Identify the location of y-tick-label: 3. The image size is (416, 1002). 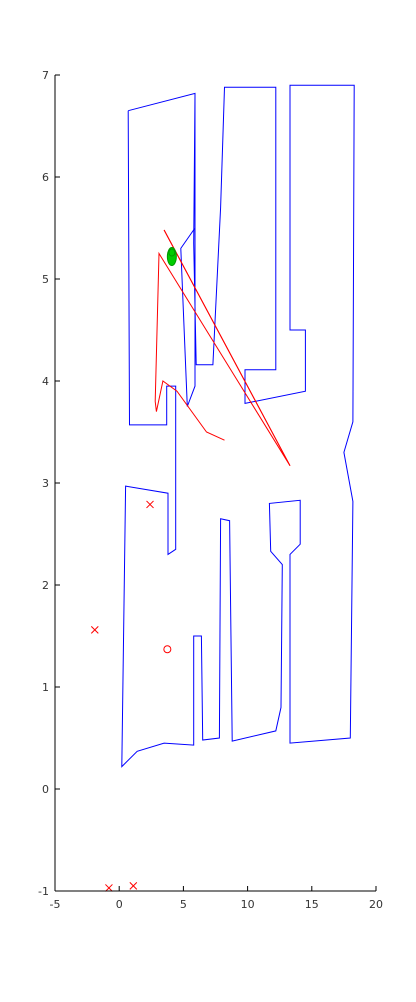
(45, 483).